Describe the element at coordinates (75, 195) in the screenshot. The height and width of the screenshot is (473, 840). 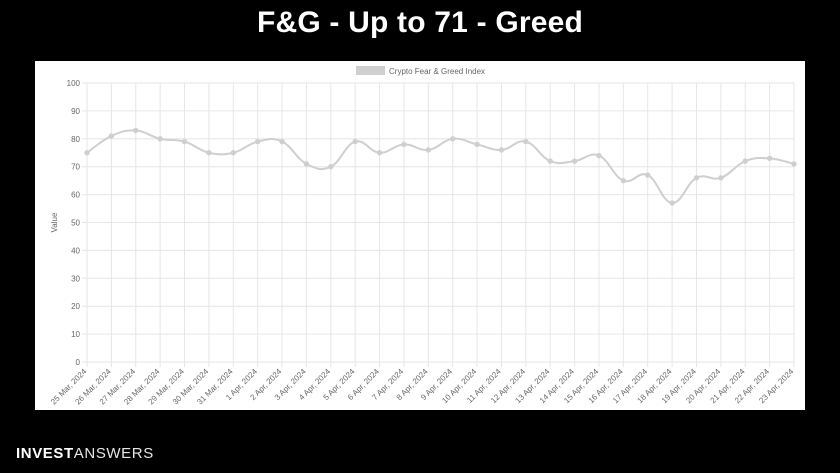
I see `y-tick-label: 60` at that location.